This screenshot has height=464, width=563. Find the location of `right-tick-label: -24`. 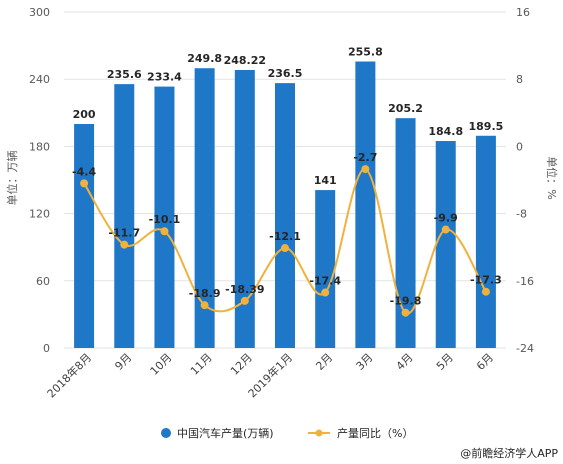

right-tick-label: -24 is located at coordinates (525, 348).